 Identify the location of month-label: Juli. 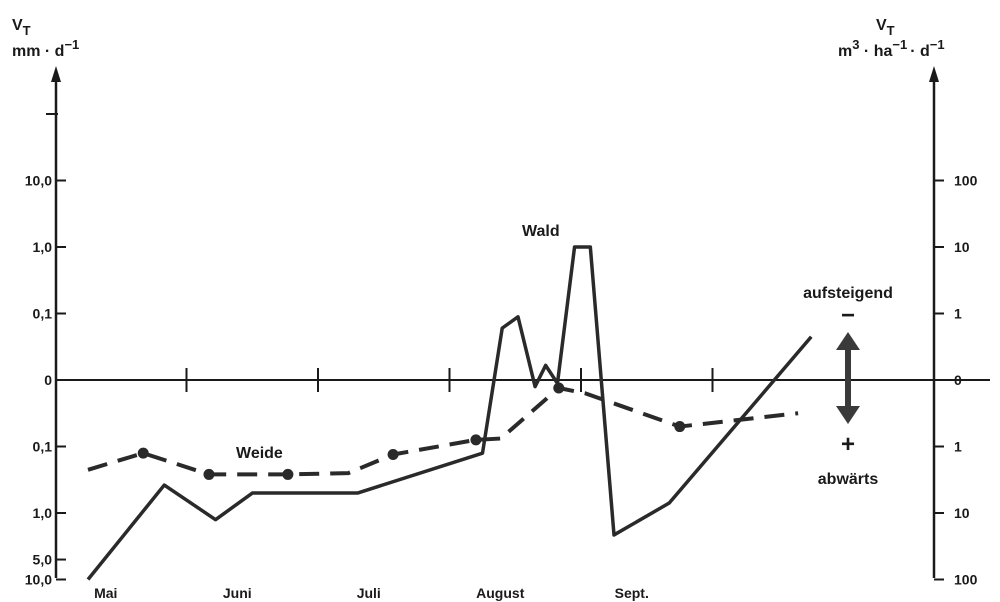
(369, 593).